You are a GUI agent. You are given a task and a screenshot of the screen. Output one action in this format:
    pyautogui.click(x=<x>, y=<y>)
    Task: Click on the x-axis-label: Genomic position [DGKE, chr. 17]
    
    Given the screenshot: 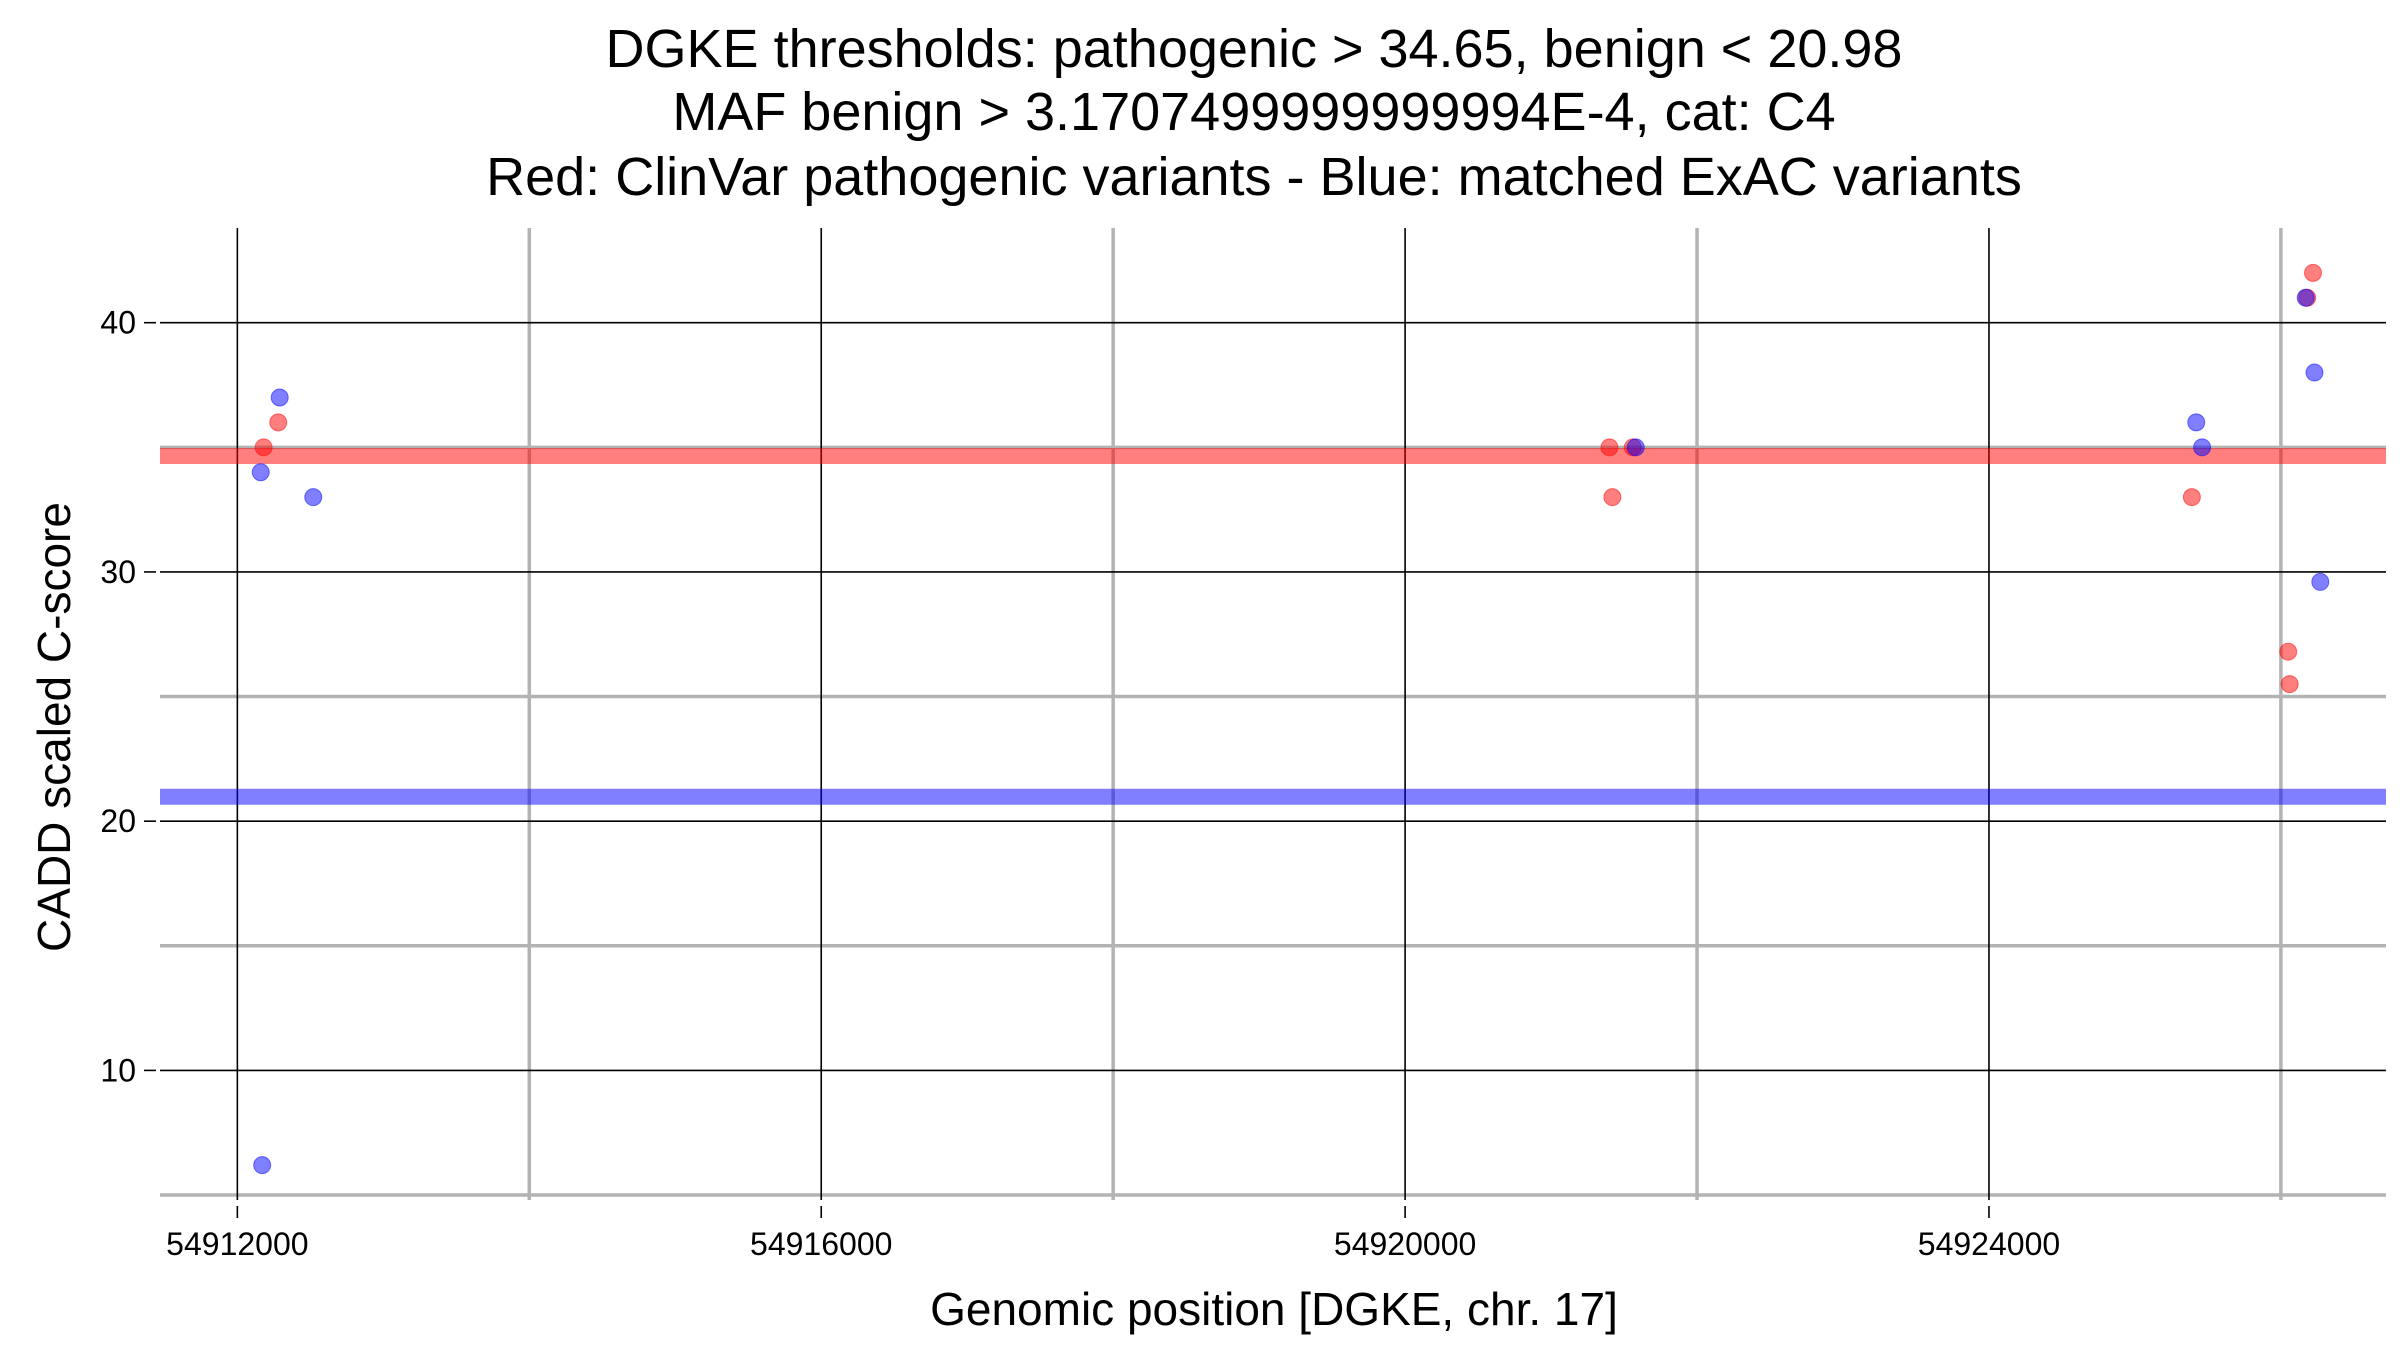 What is the action you would take?
    pyautogui.click(x=1274, y=1309)
    